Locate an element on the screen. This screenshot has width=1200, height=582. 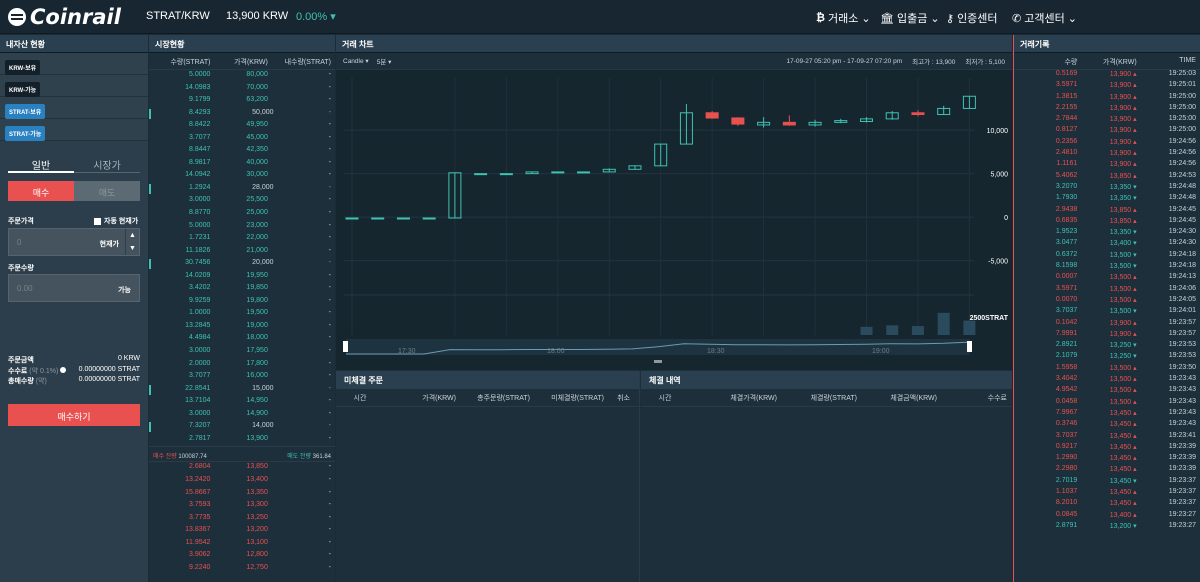
price-change: 0.00% ▾ is located at coordinates (316, 16).